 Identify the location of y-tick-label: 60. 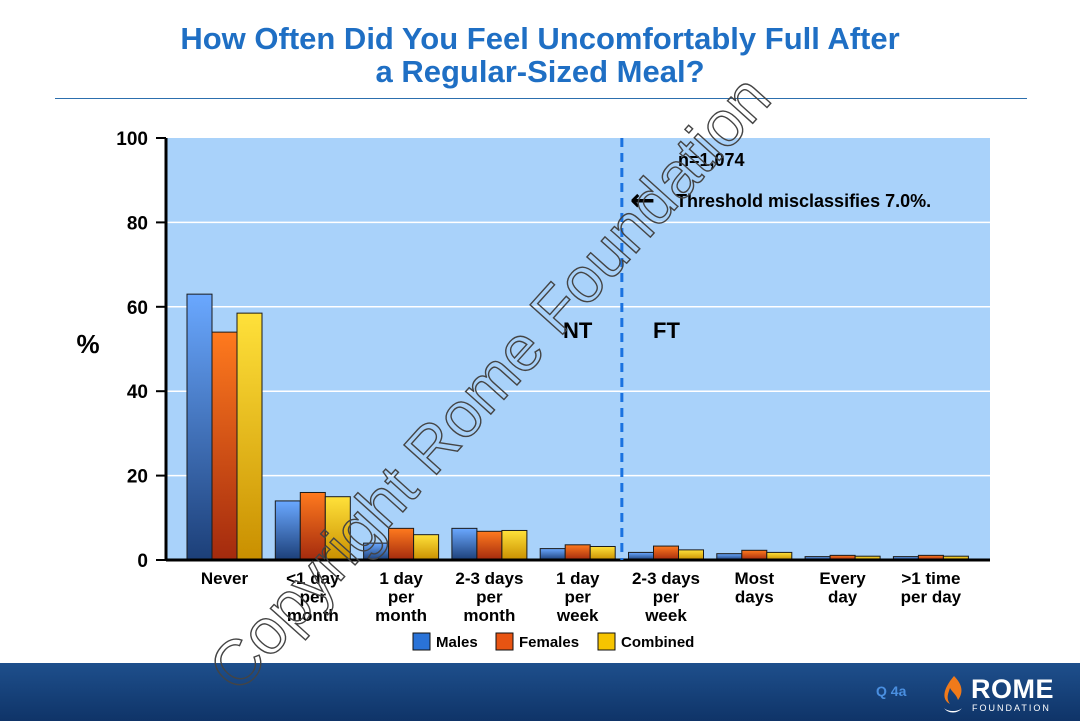
(137, 308).